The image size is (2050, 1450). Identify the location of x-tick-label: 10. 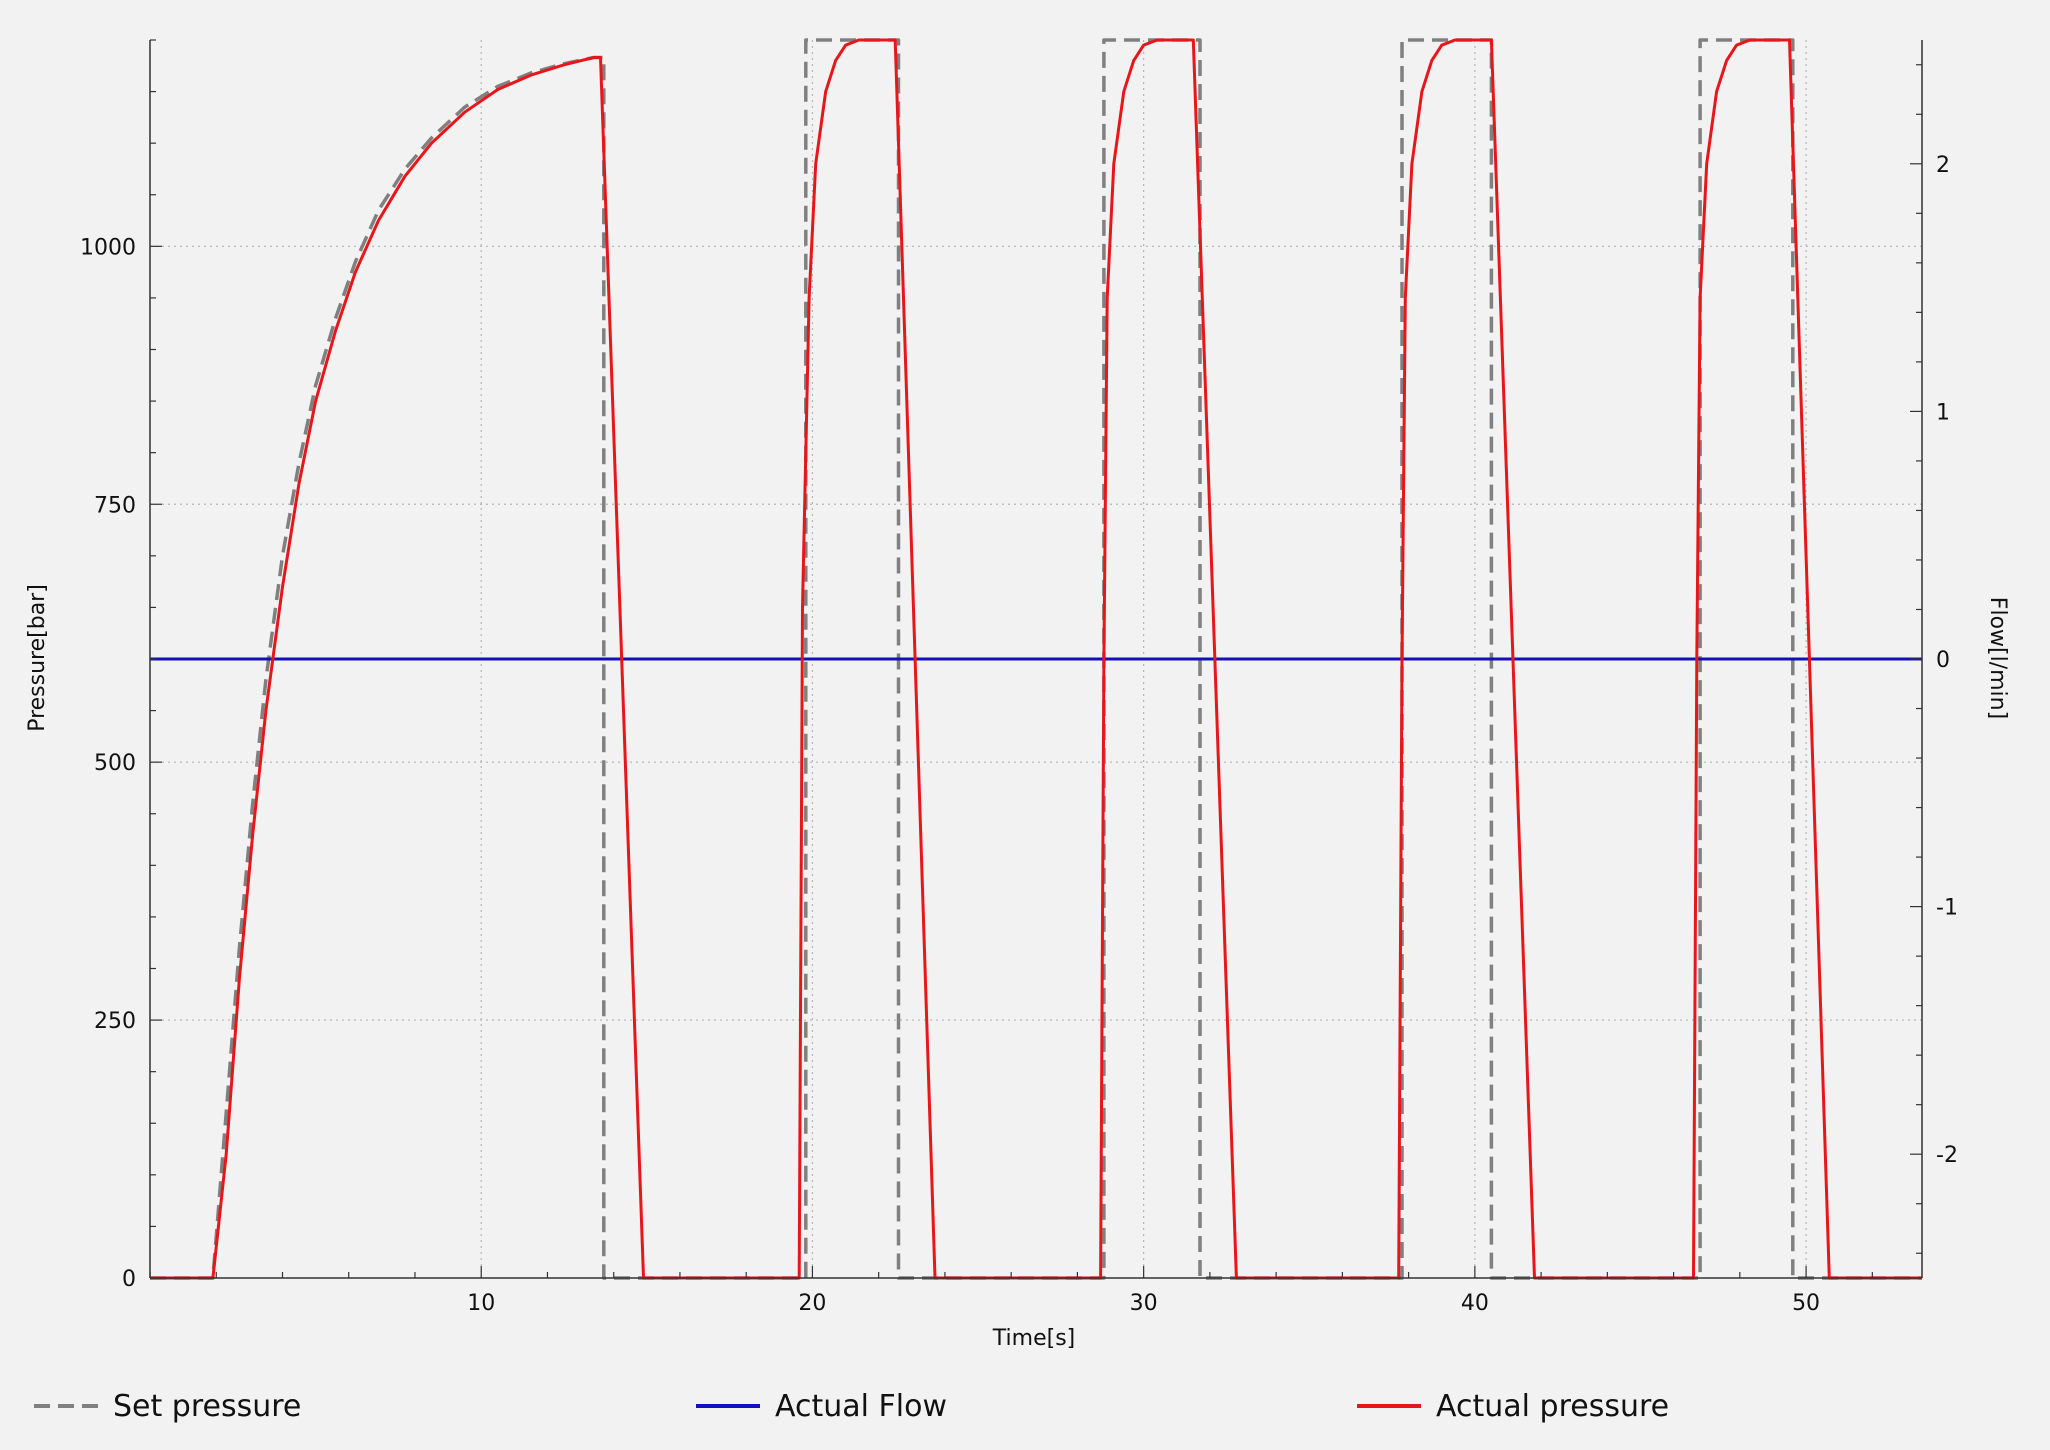
(481, 1303).